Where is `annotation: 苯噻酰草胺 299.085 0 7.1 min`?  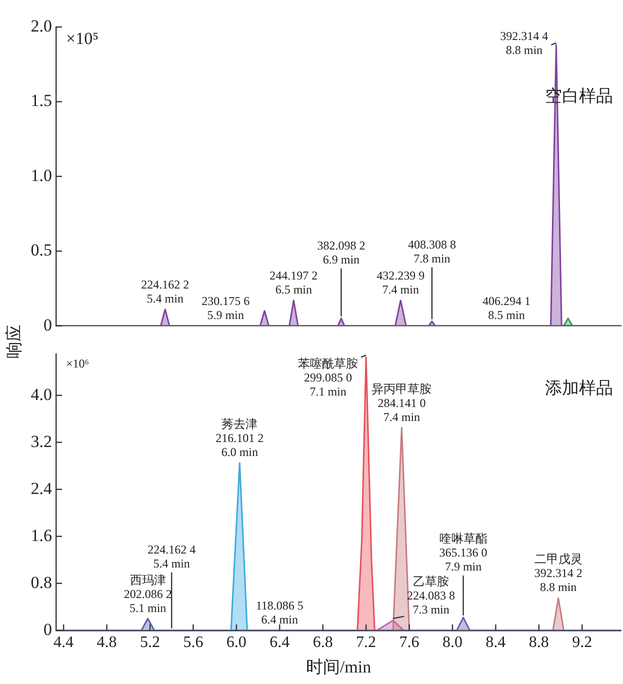 annotation: 苯噻酰草胺 299.085 0 7.1 min is located at coordinates (328, 377).